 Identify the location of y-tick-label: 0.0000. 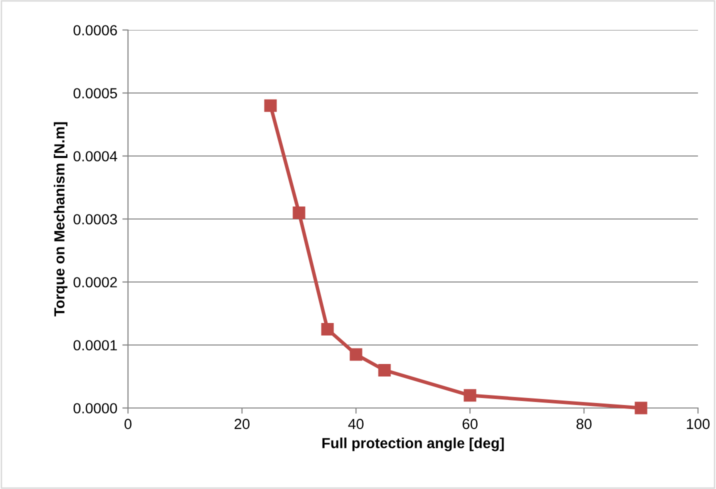
(96, 408).